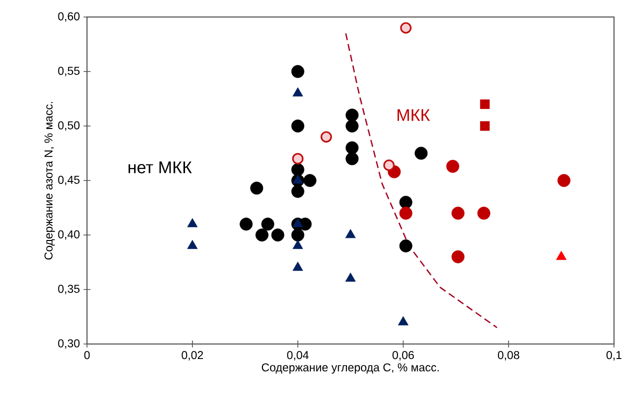 Image resolution: width=630 pixels, height=403 pixels. I want to click on y-tick-label: 0,40, so click(69, 235).